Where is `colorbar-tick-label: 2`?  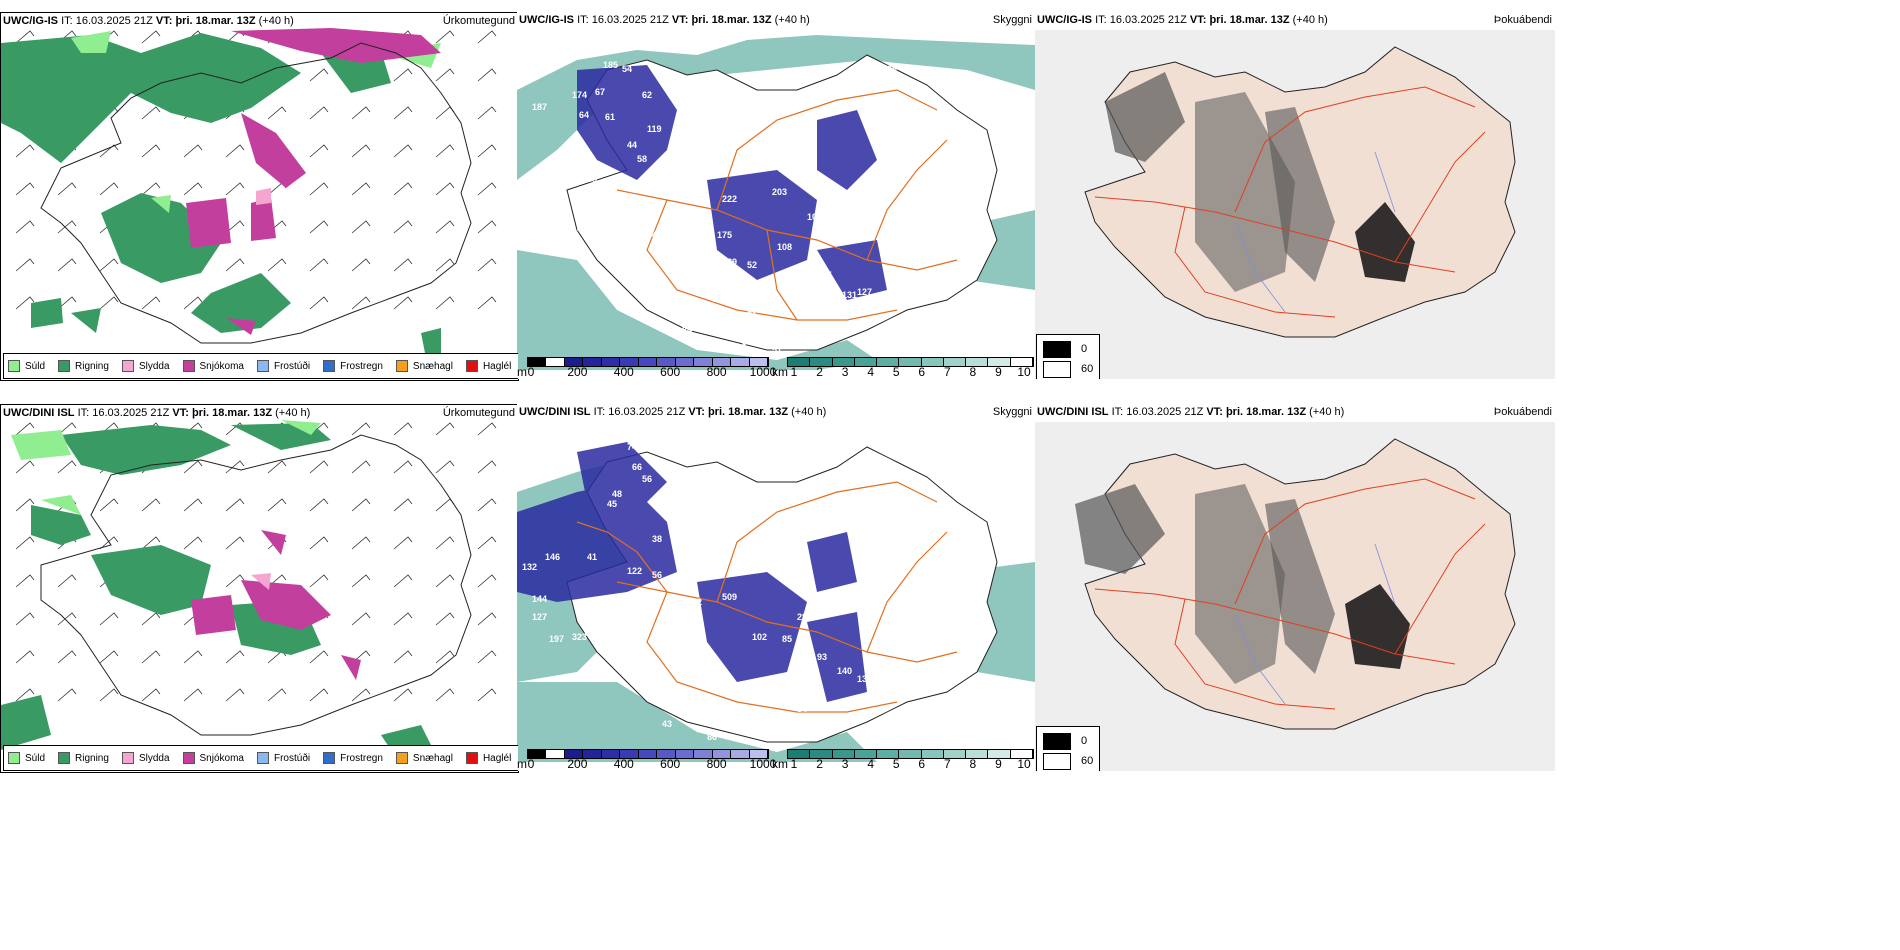
colorbar-tick-label: 2 is located at coordinates (819, 764).